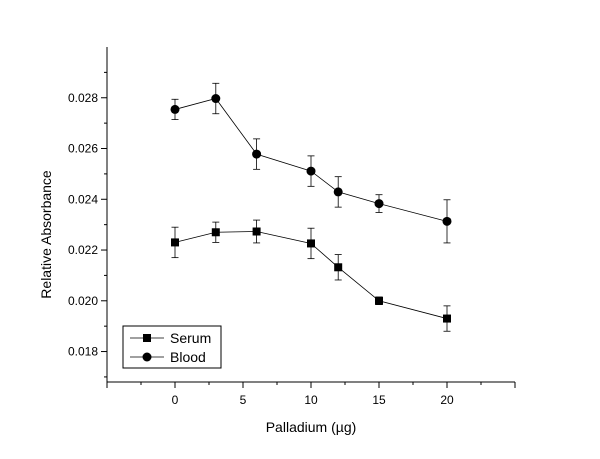 This screenshot has width=600, height=459. What do you see at coordinates (83, 301) in the screenshot?
I see `y-tick-label: 0.020` at bounding box center [83, 301].